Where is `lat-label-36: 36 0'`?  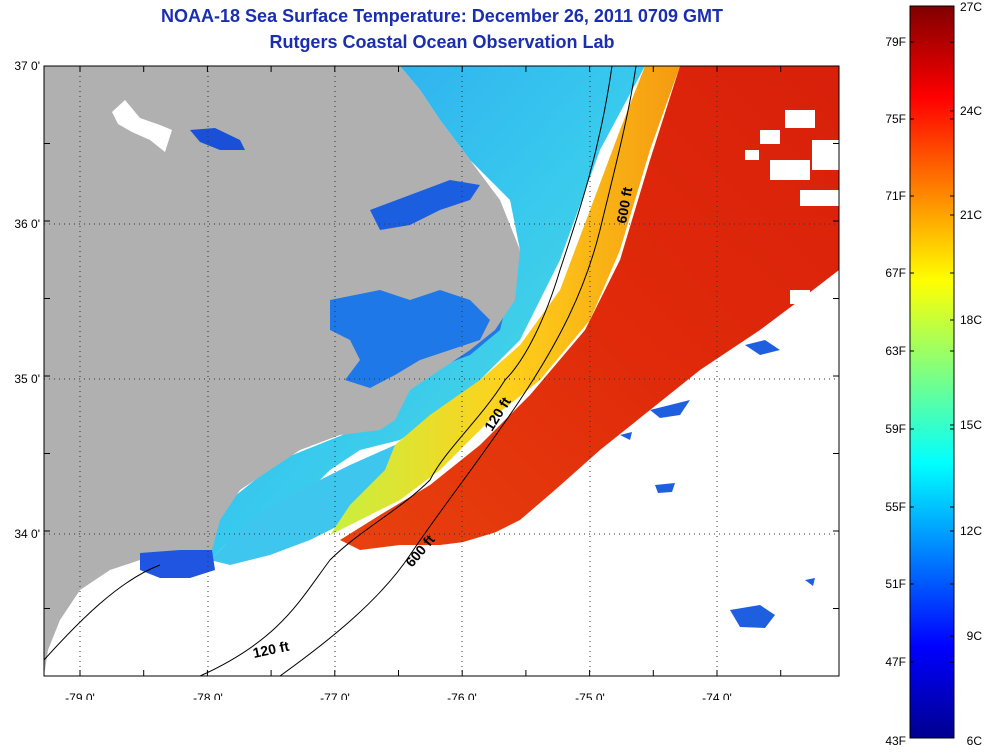
lat-label-36: 36 0' is located at coordinates (27, 224).